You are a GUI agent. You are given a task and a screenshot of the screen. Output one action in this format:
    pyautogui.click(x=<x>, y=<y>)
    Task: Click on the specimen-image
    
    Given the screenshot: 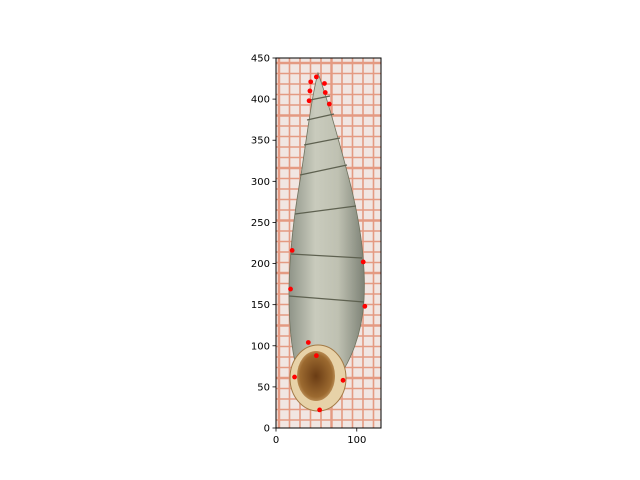 What is the action you would take?
    pyautogui.click(x=328, y=243)
    